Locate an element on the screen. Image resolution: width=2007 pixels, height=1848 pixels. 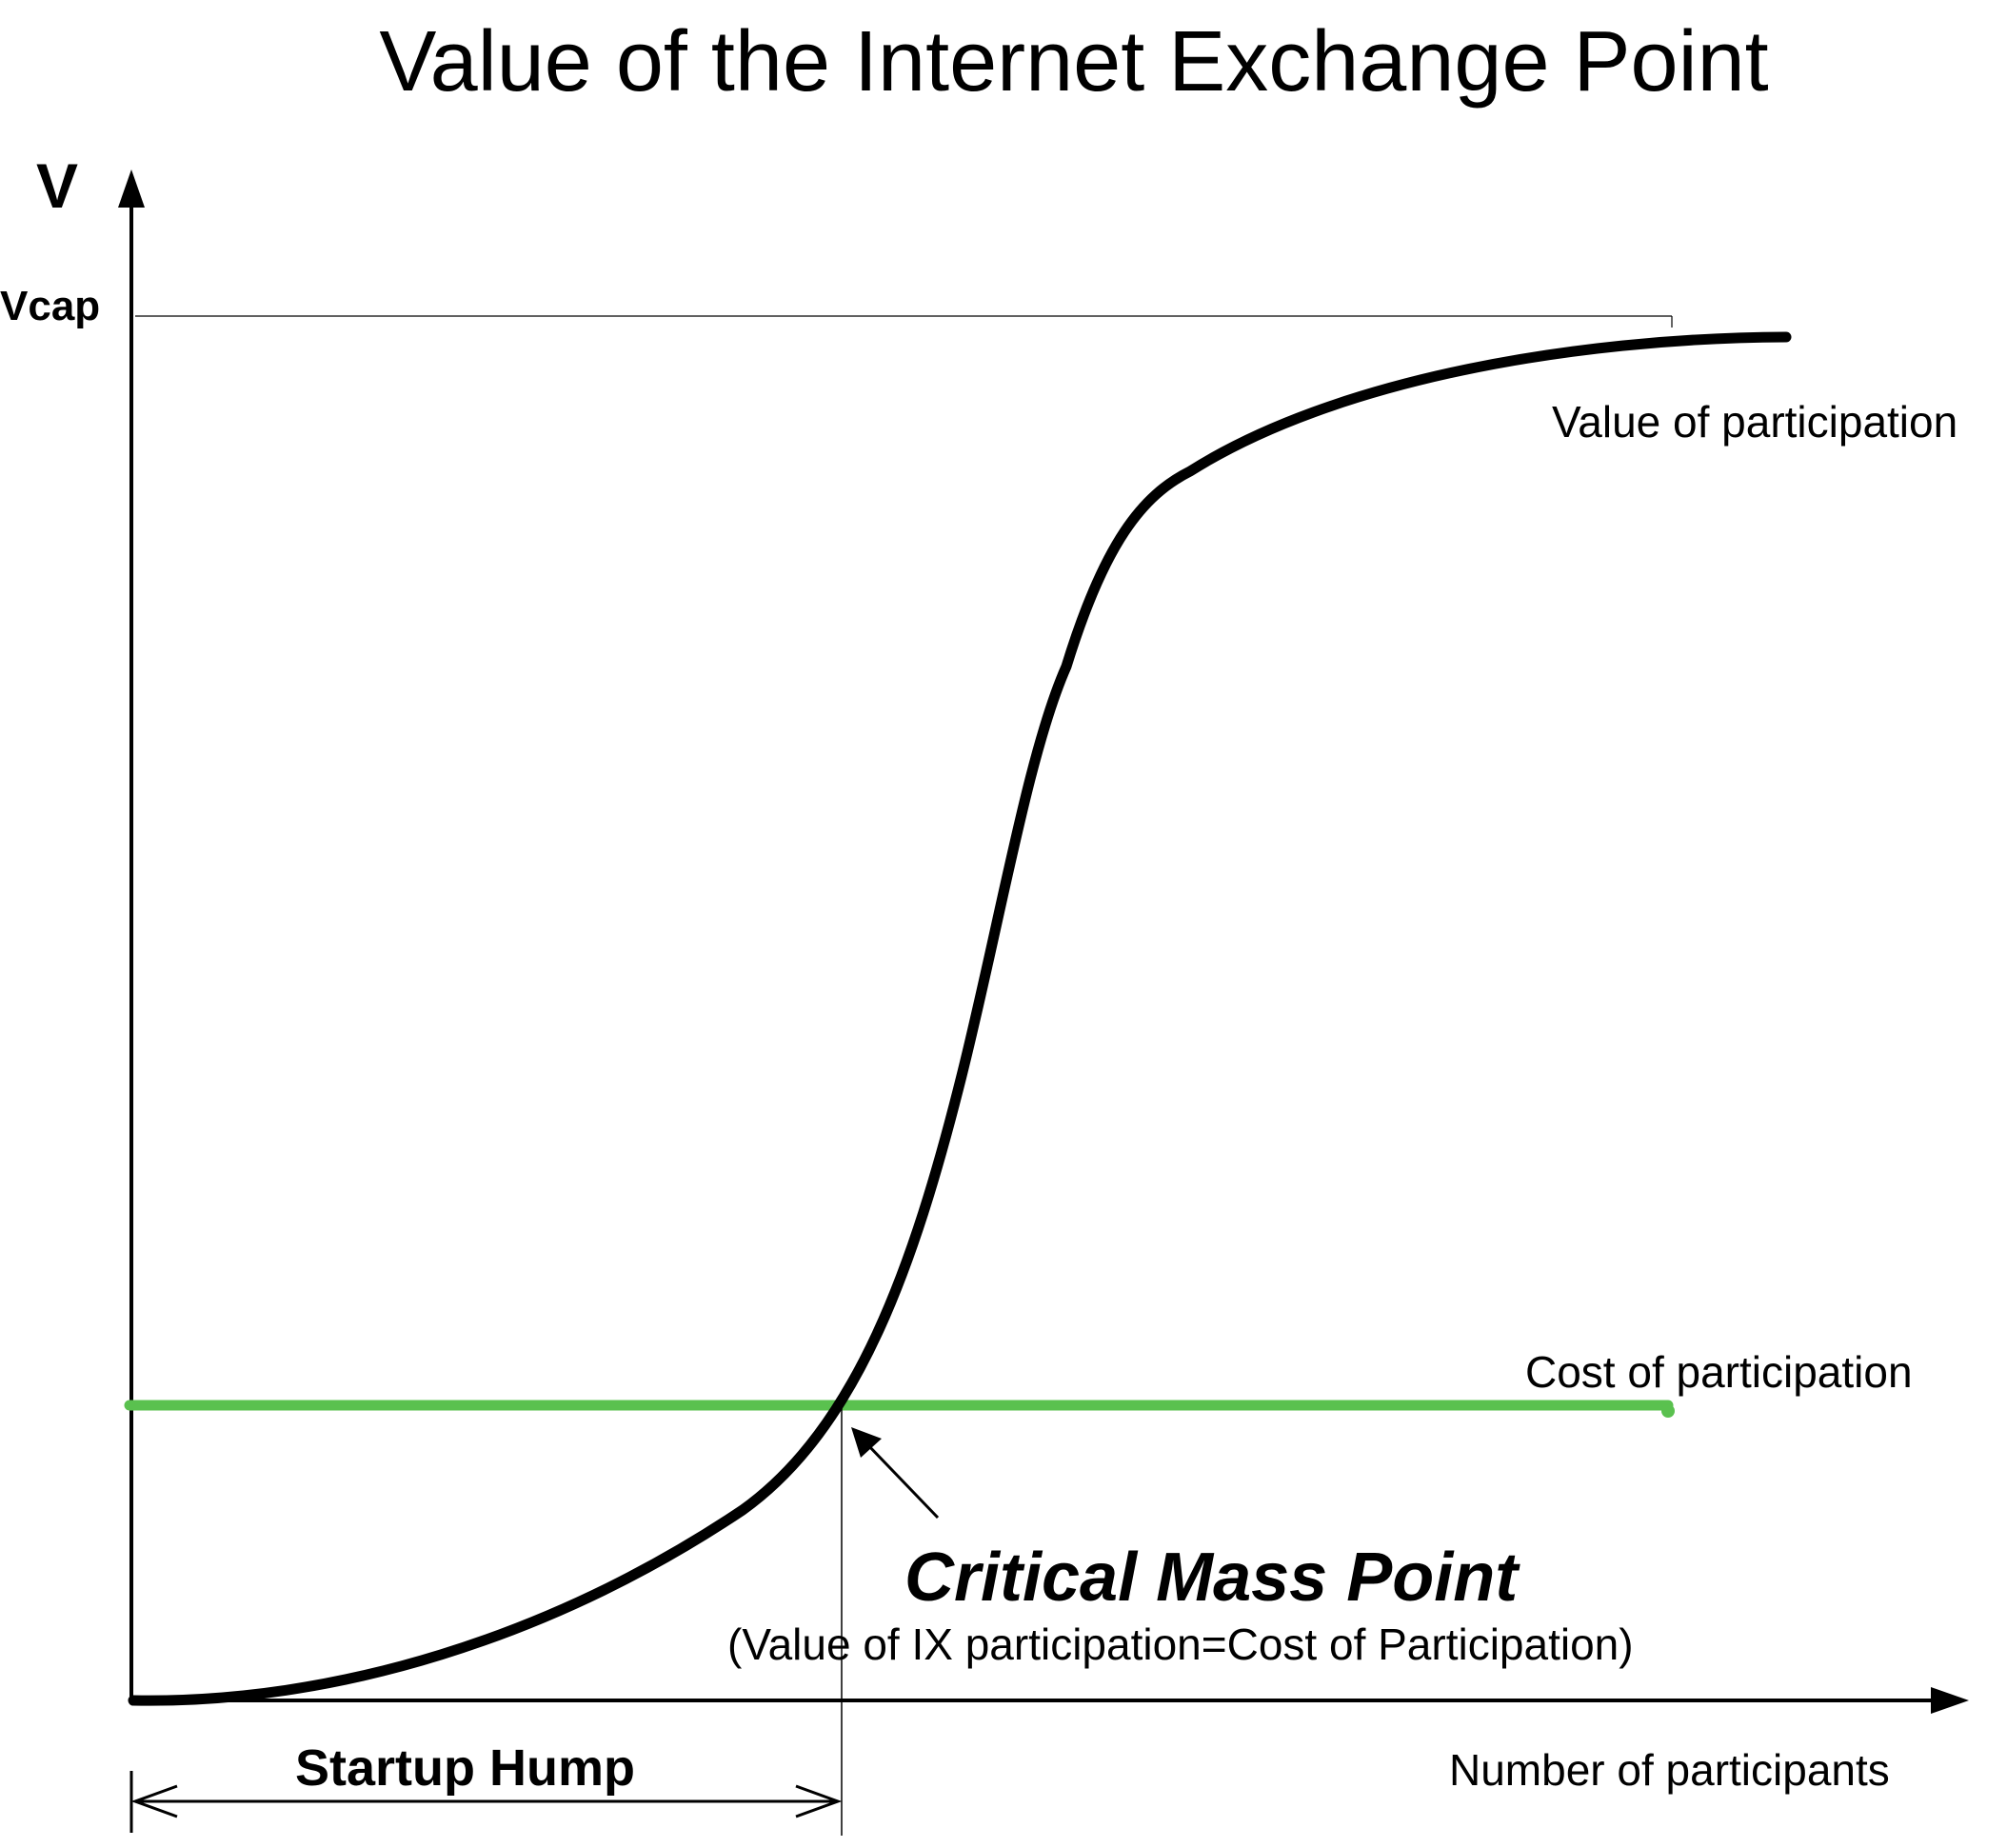
x-axis-label: Number of participants is located at coordinates (1669, 1770).